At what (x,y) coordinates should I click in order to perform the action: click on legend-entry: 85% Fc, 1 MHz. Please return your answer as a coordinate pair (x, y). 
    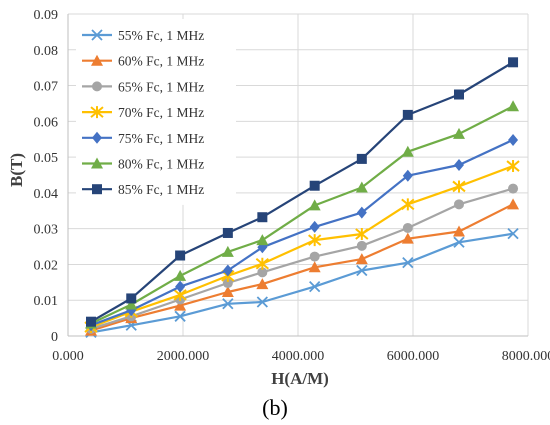
    Looking at the image, I should click on (143, 189).